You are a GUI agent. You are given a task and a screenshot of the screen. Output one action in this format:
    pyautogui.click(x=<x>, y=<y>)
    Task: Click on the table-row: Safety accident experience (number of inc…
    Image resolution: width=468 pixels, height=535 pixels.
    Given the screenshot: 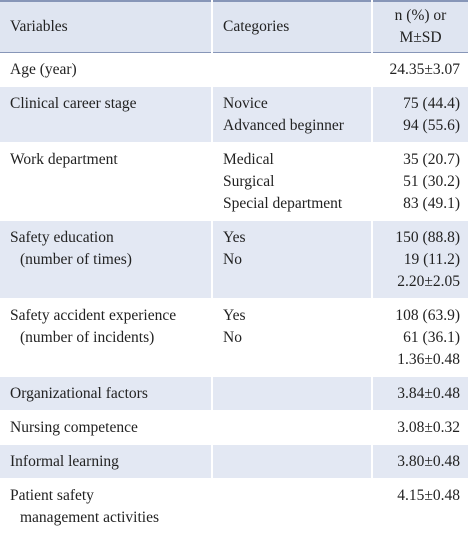 What is the action you would take?
    pyautogui.click(x=234, y=337)
    